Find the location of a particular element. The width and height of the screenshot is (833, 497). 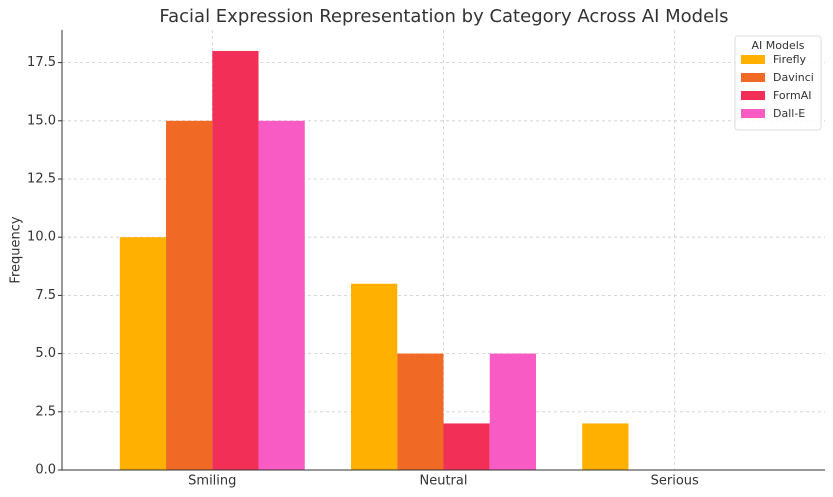

legend-label: Davinci is located at coordinates (793, 77).